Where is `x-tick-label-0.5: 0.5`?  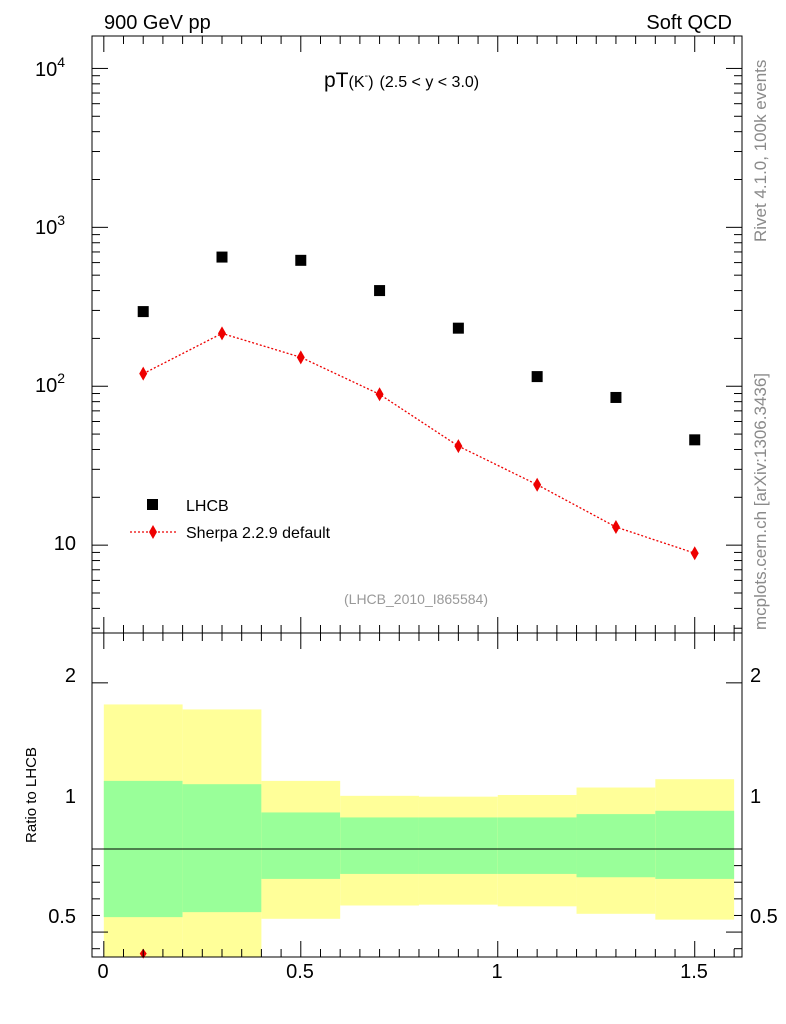
x-tick-label-0.5: 0.5 is located at coordinates (300, 972).